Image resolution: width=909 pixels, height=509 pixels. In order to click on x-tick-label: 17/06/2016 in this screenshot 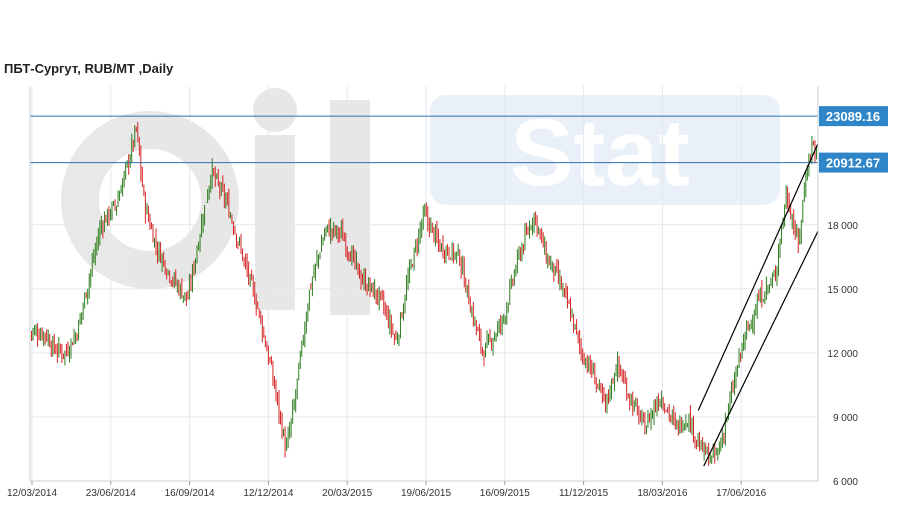, I will do `click(741, 493)`.